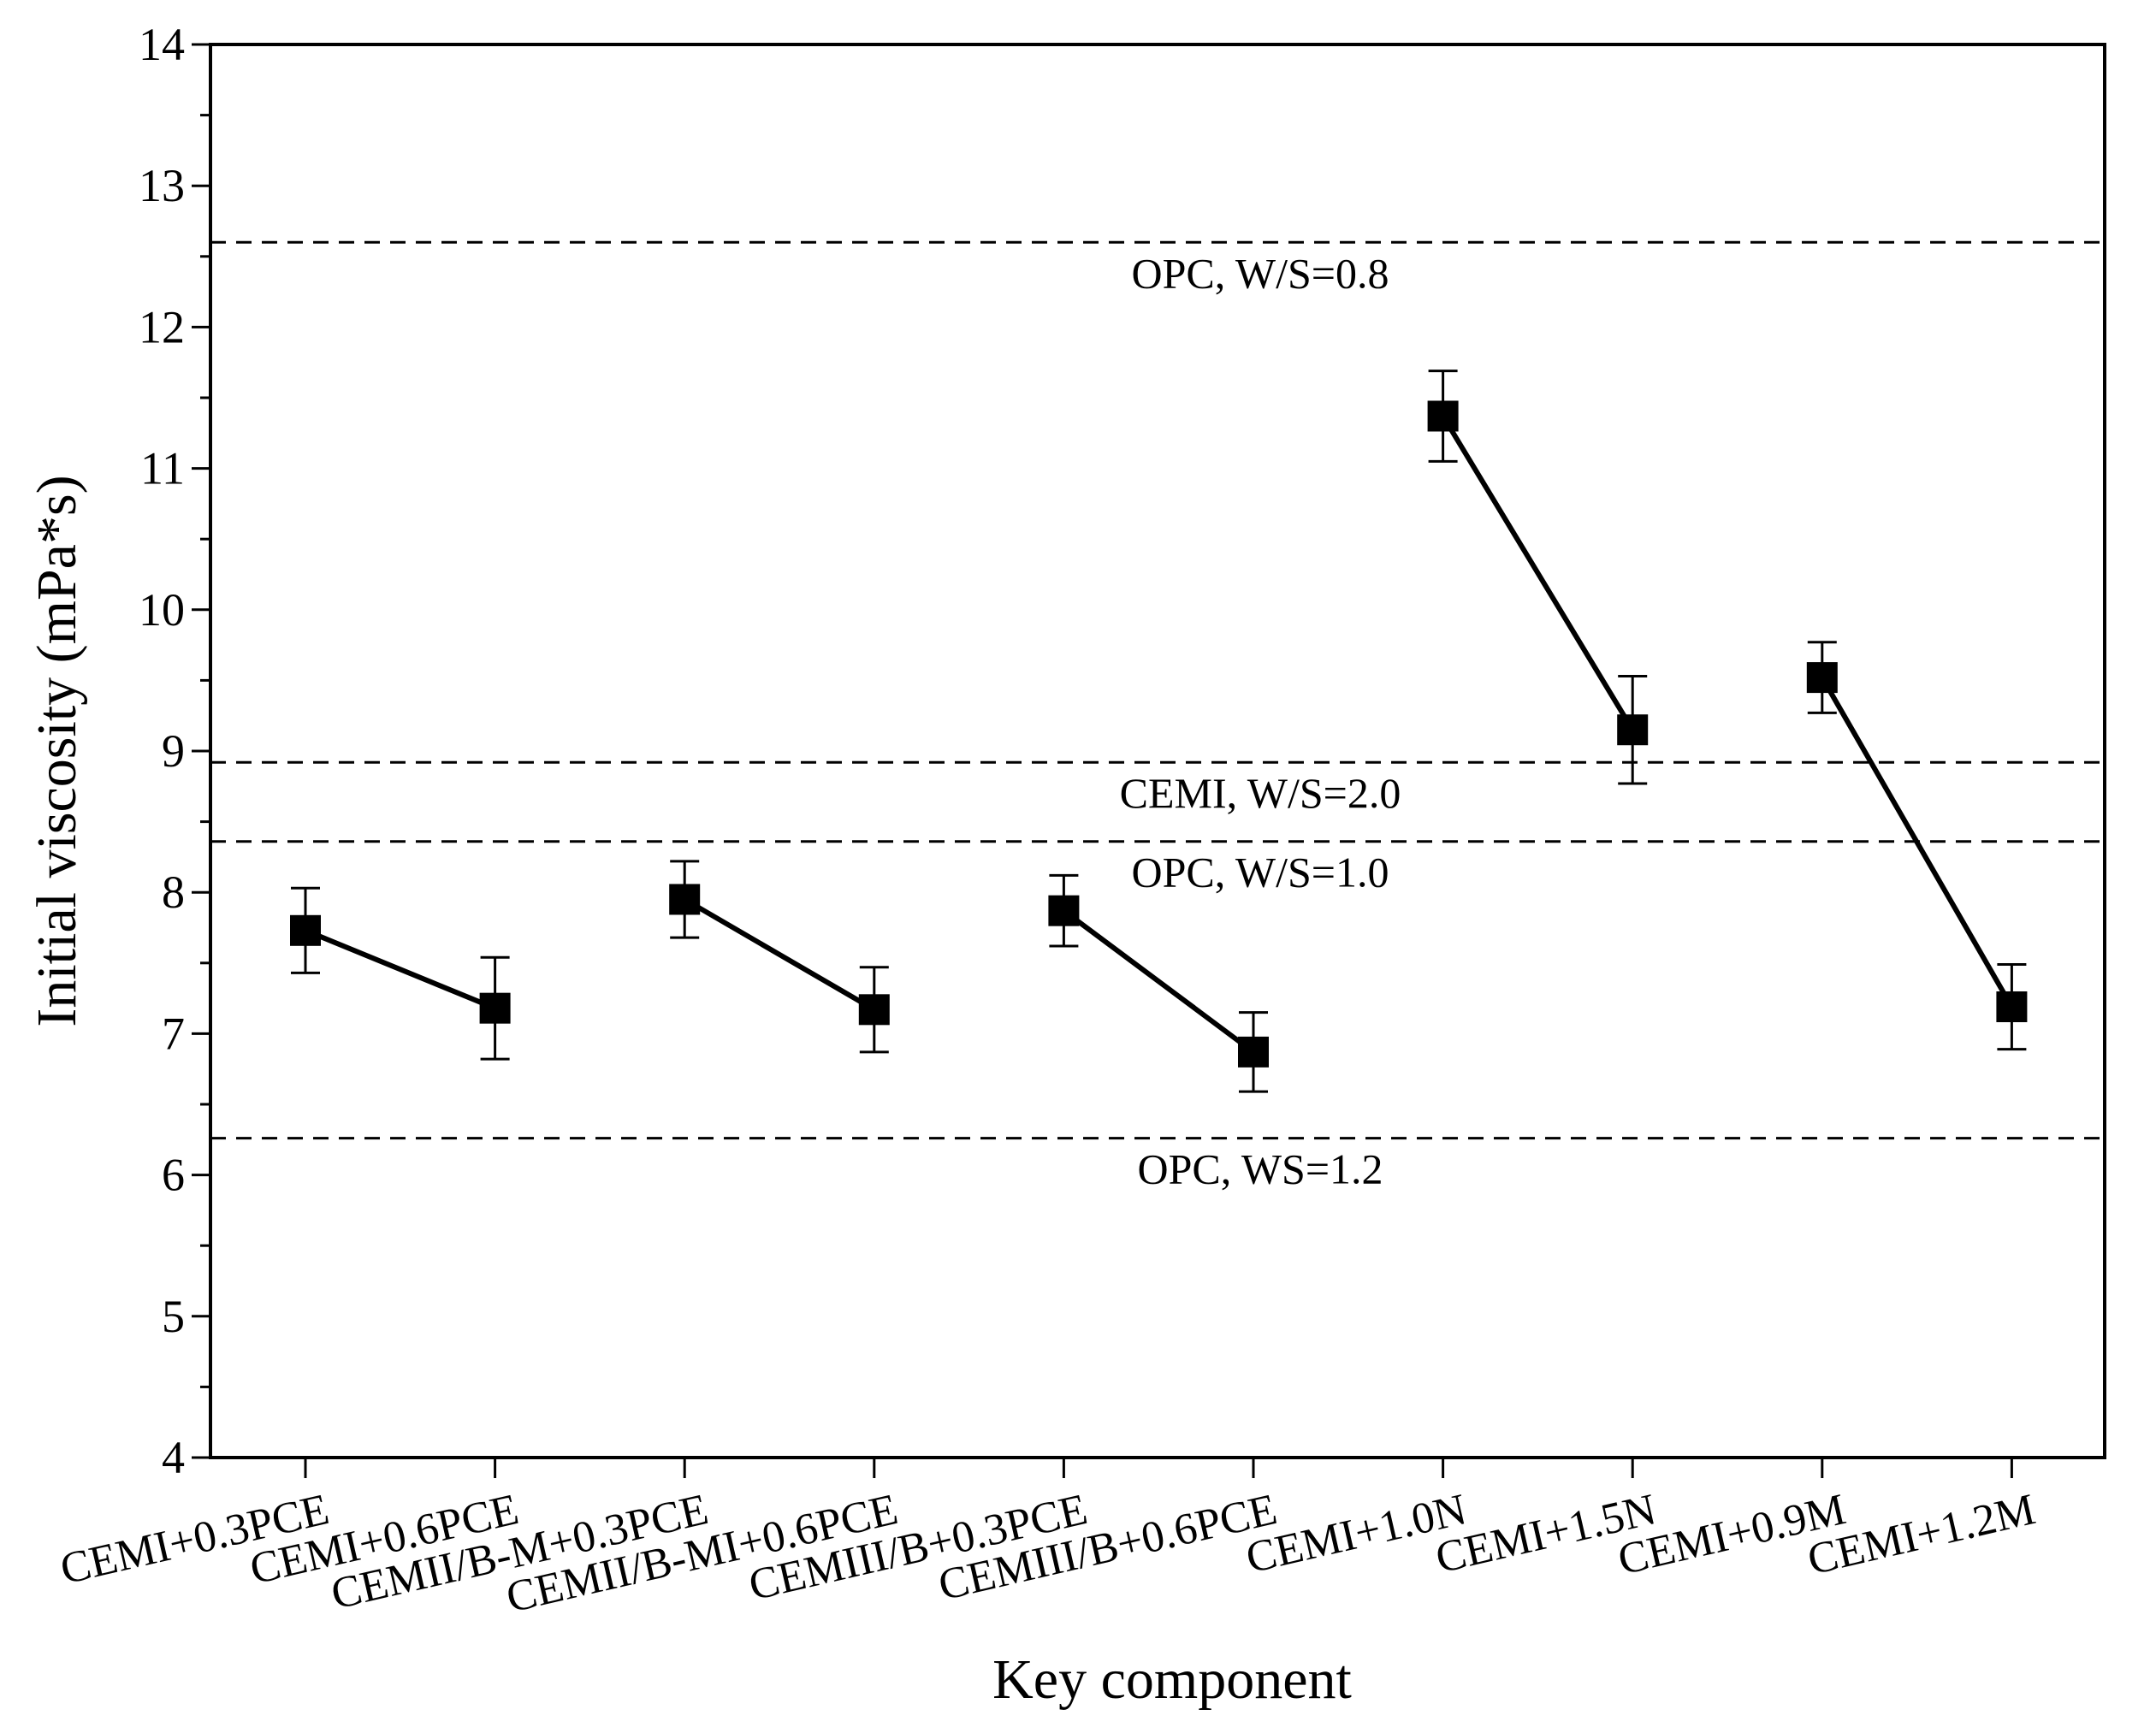 Image resolution: width=2156 pixels, height=1733 pixels. I want to click on reference-line-label: CEMI, W/S=2.0, so click(1260, 793).